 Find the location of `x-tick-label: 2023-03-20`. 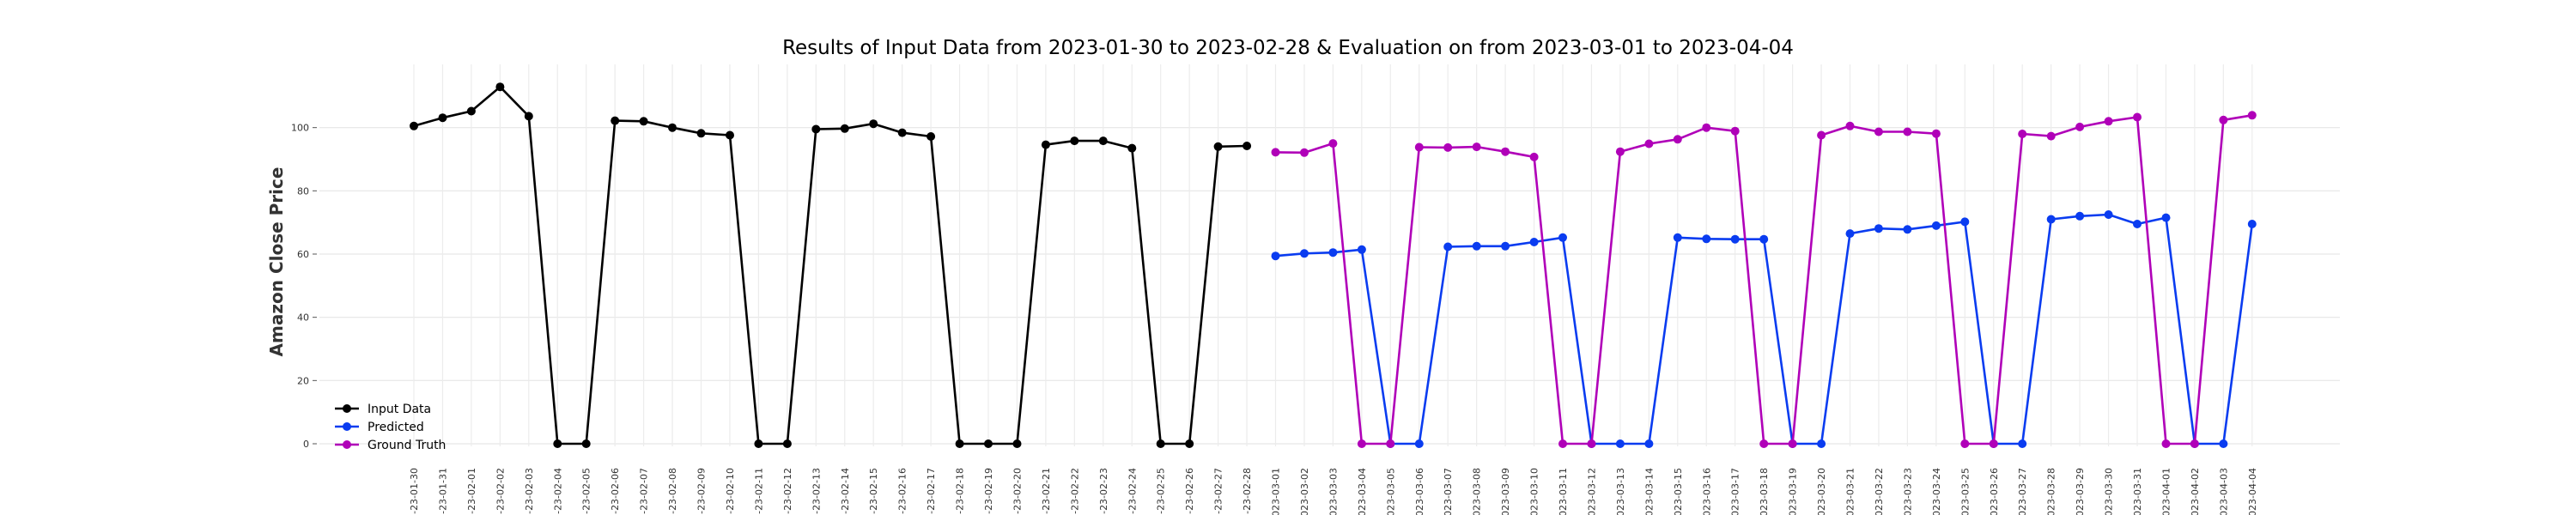

x-tick-label: 2023-03-20 is located at coordinates (1821, 491).